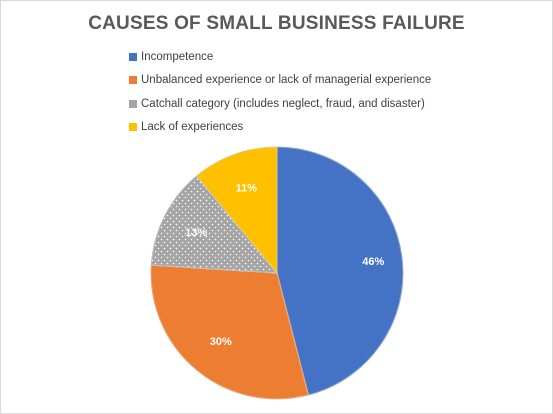  I want to click on data-label-lack-of-experiences: 11%, so click(247, 189).